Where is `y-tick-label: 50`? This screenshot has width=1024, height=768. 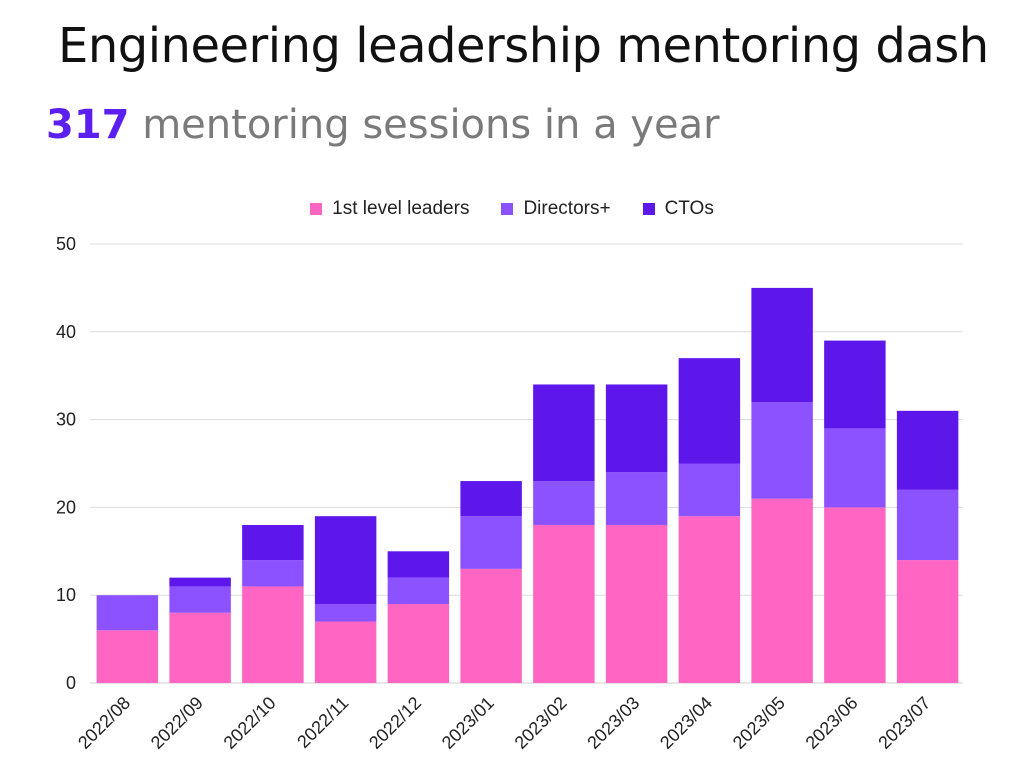 y-tick-label: 50 is located at coordinates (66, 244).